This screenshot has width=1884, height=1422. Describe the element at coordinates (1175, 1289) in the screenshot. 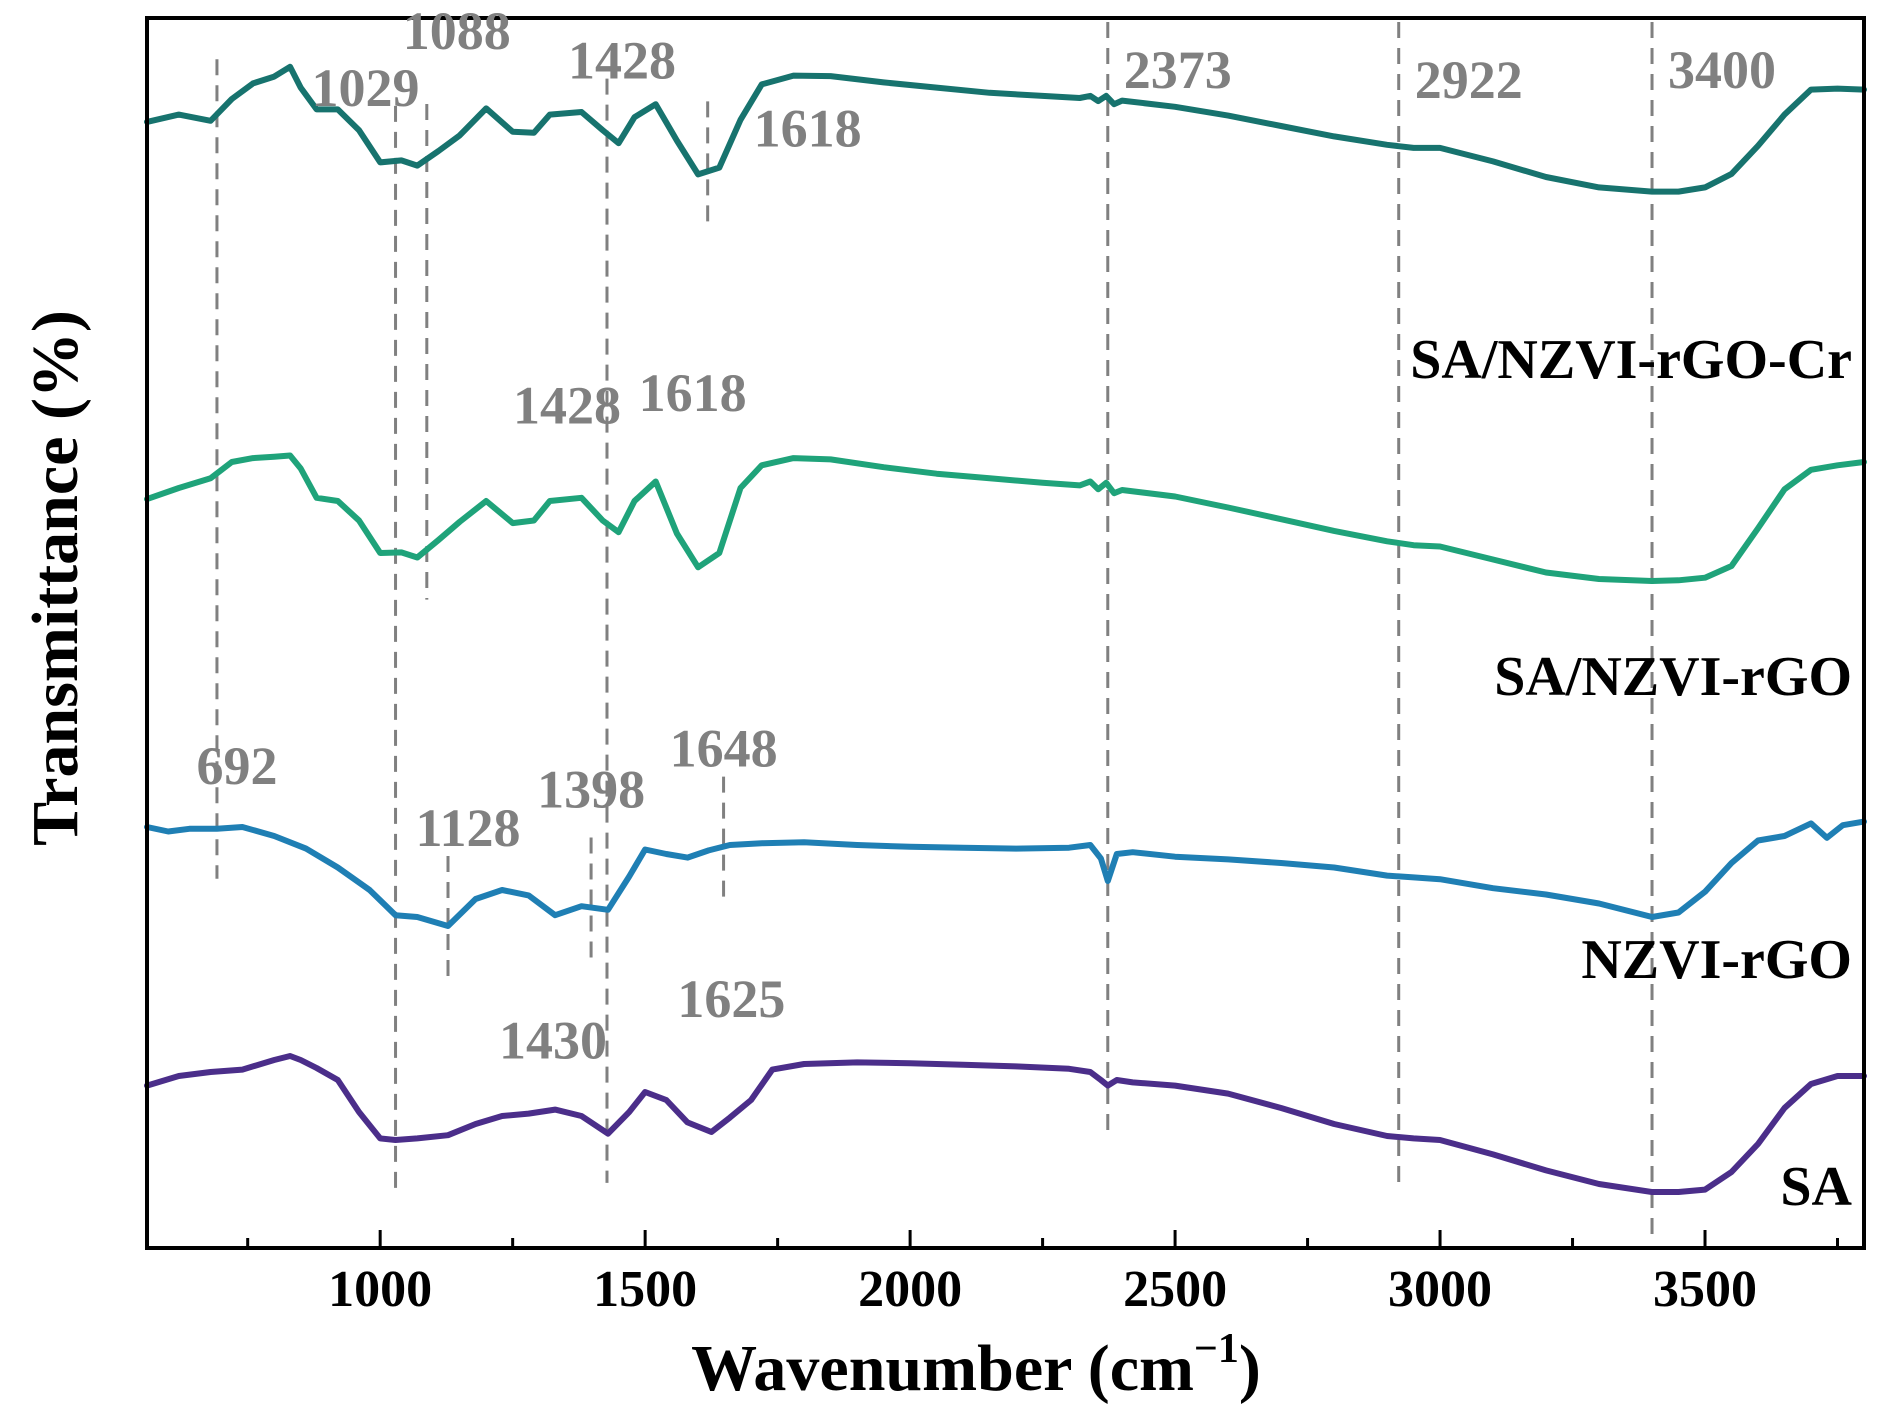

I see `x-tick-label-2500: 2500` at that location.